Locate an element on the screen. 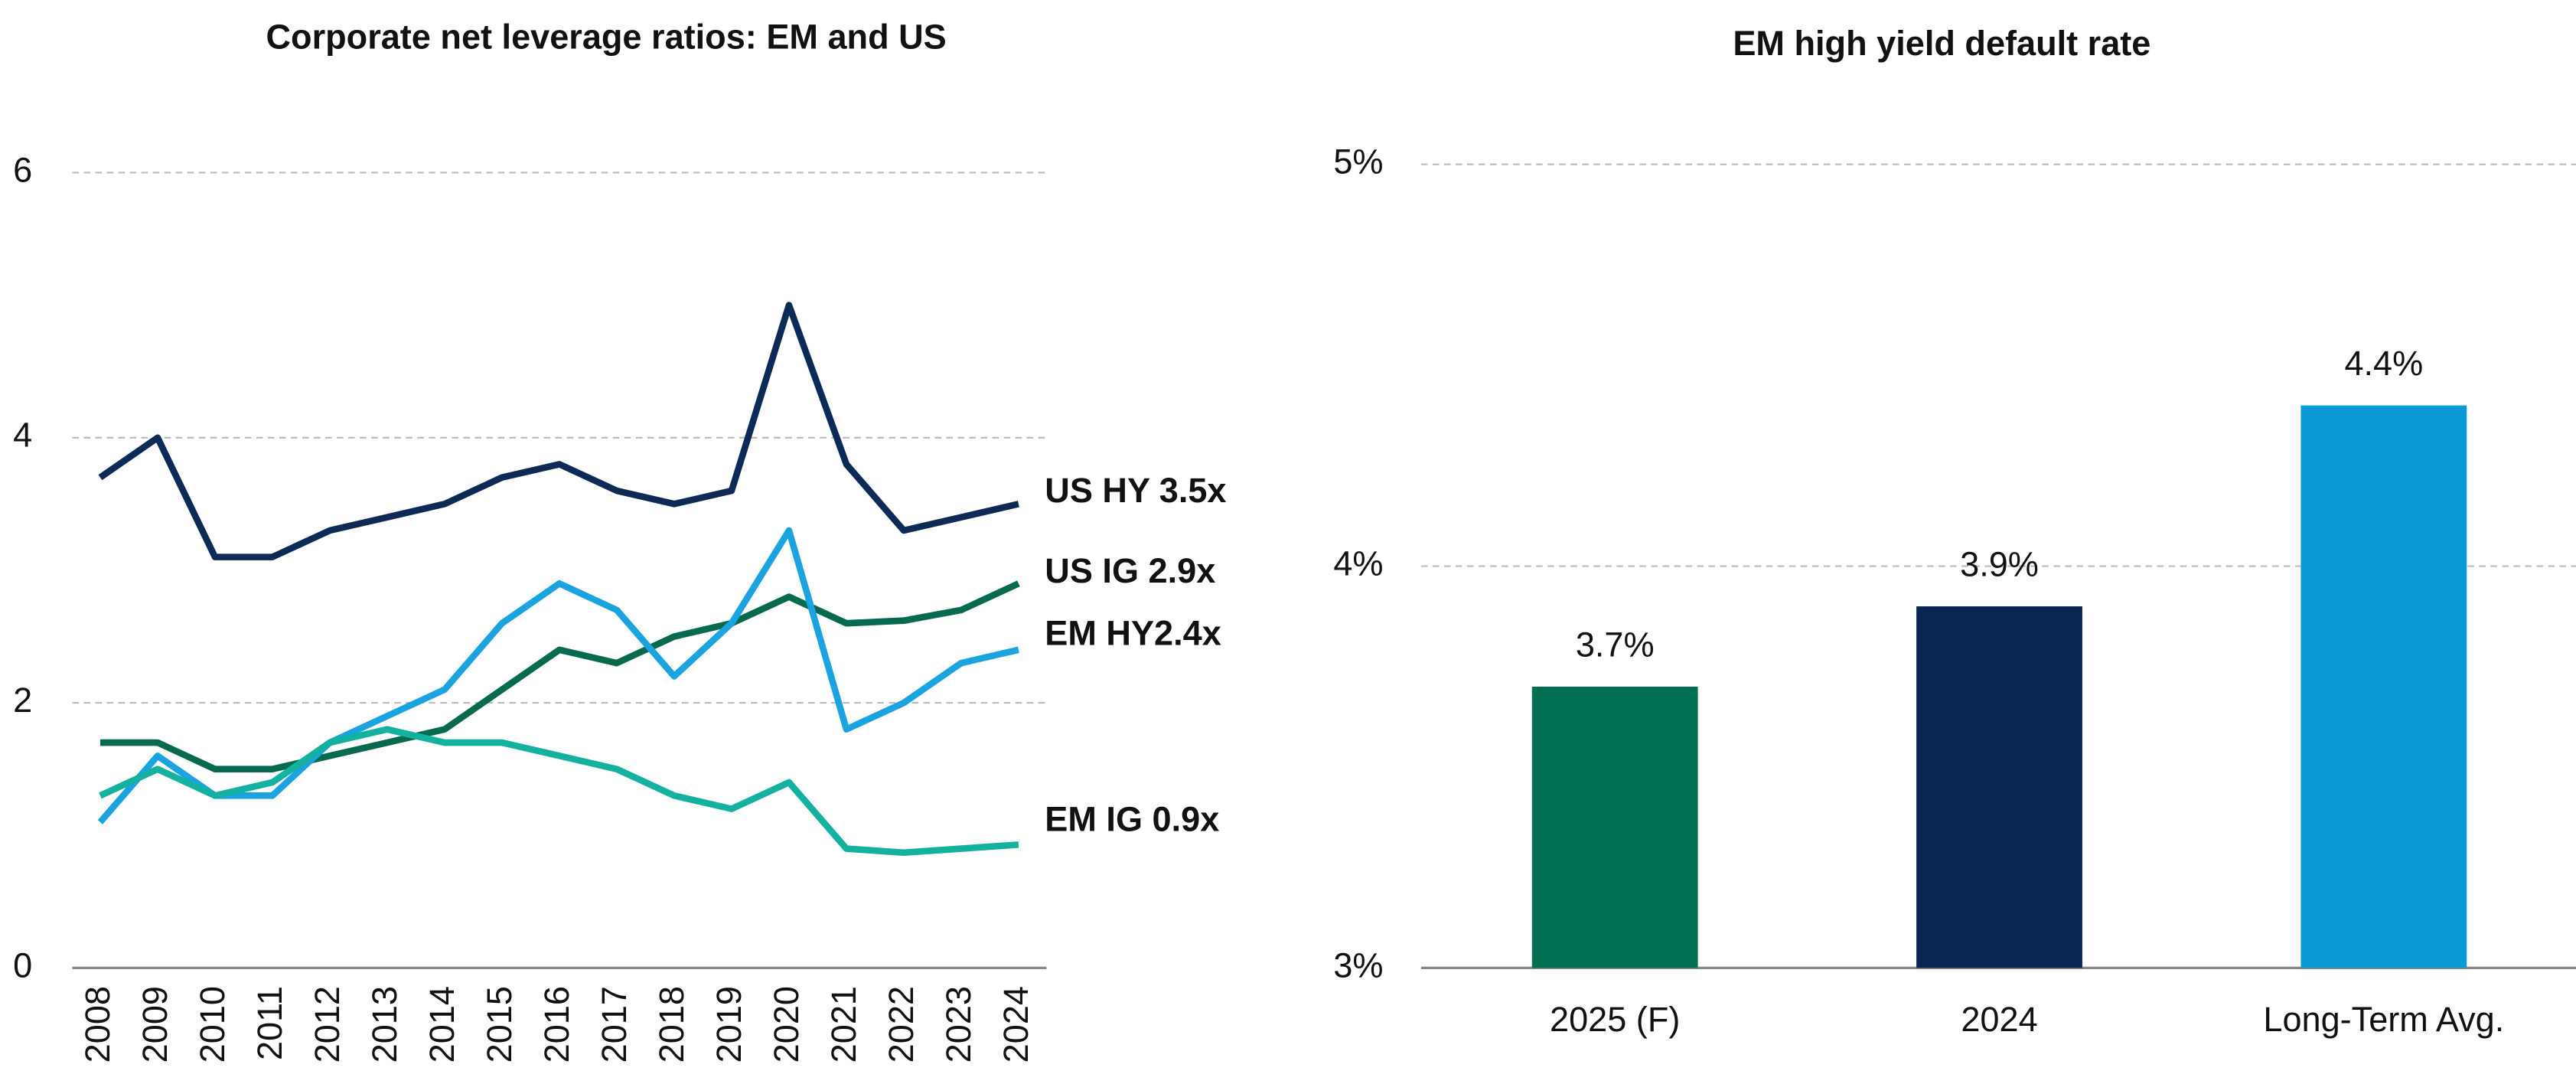 The image size is (2576, 1084). x-tick-label: 2012 is located at coordinates (327, 1024).